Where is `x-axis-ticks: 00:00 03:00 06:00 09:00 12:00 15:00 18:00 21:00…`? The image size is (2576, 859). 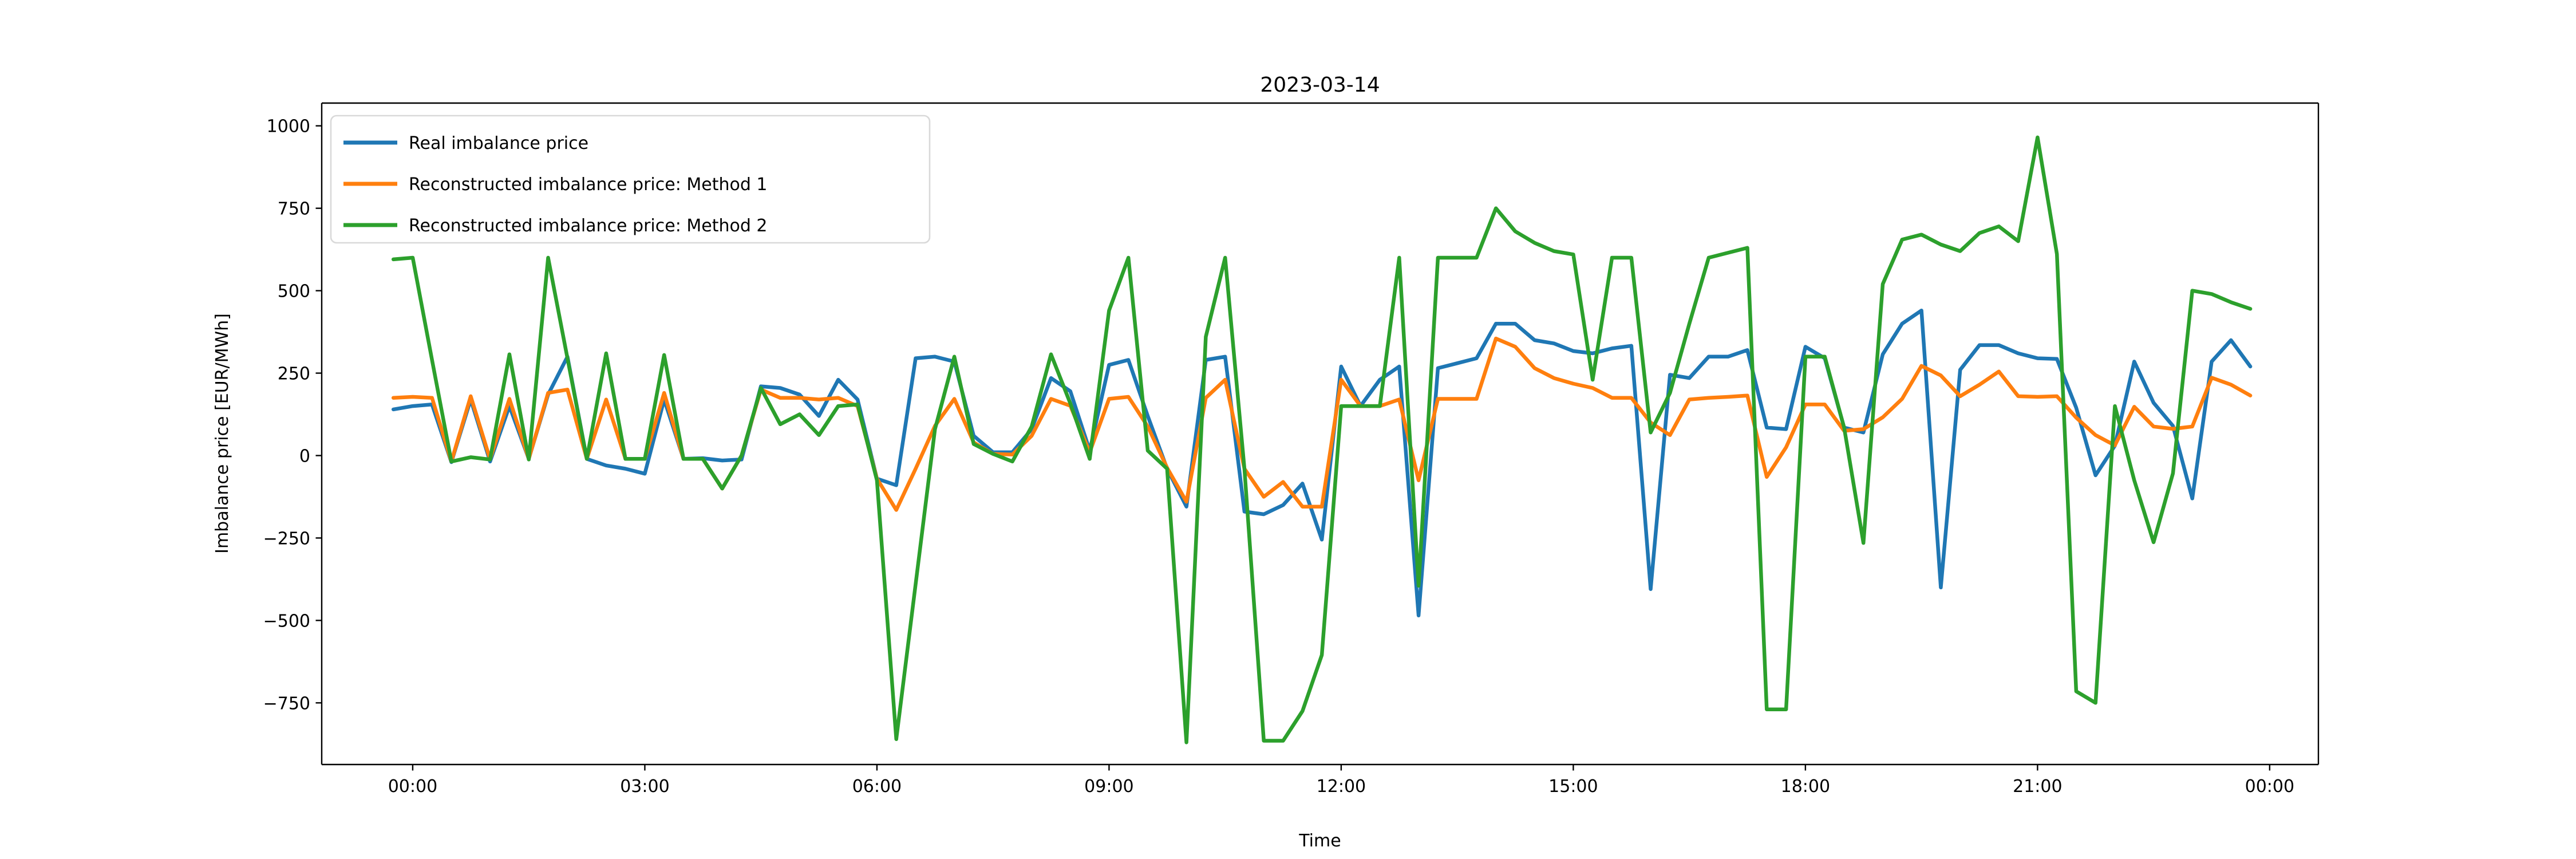 x-axis-ticks: 00:00 03:00 06:00 09:00 12:00 15:00 18:00 21:00… is located at coordinates (1341, 781).